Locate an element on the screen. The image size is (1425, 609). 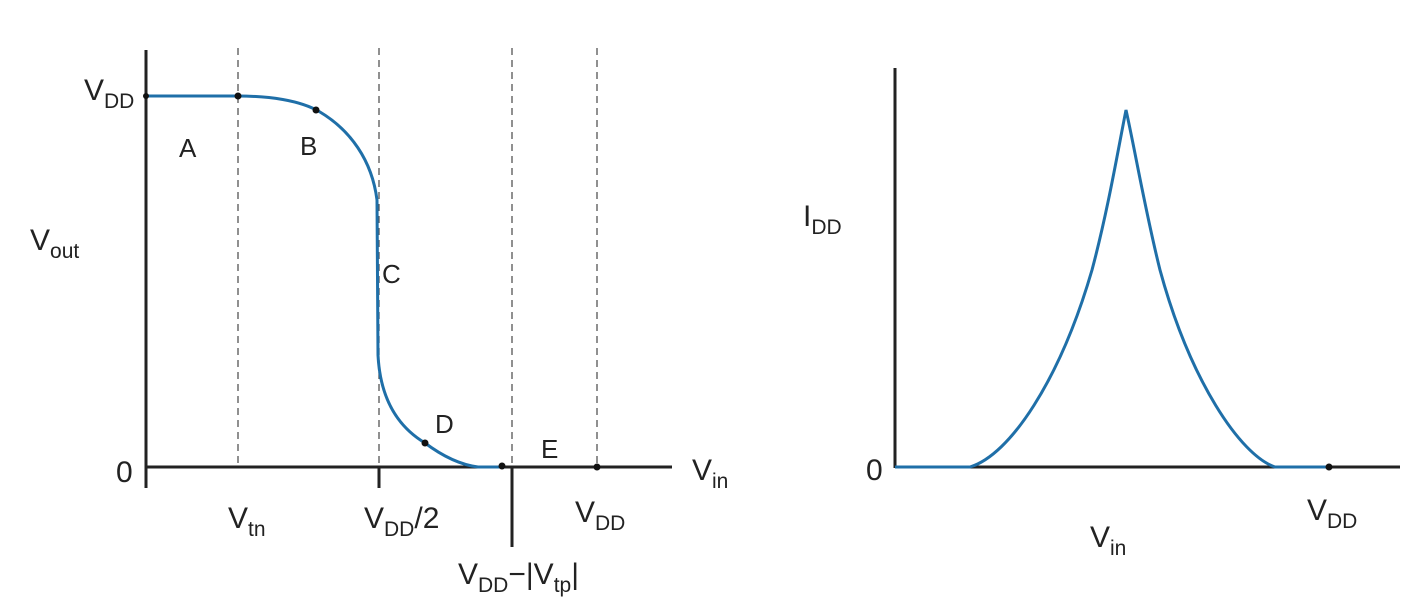
tick-label-vdd: VDD is located at coordinates (600, 515).